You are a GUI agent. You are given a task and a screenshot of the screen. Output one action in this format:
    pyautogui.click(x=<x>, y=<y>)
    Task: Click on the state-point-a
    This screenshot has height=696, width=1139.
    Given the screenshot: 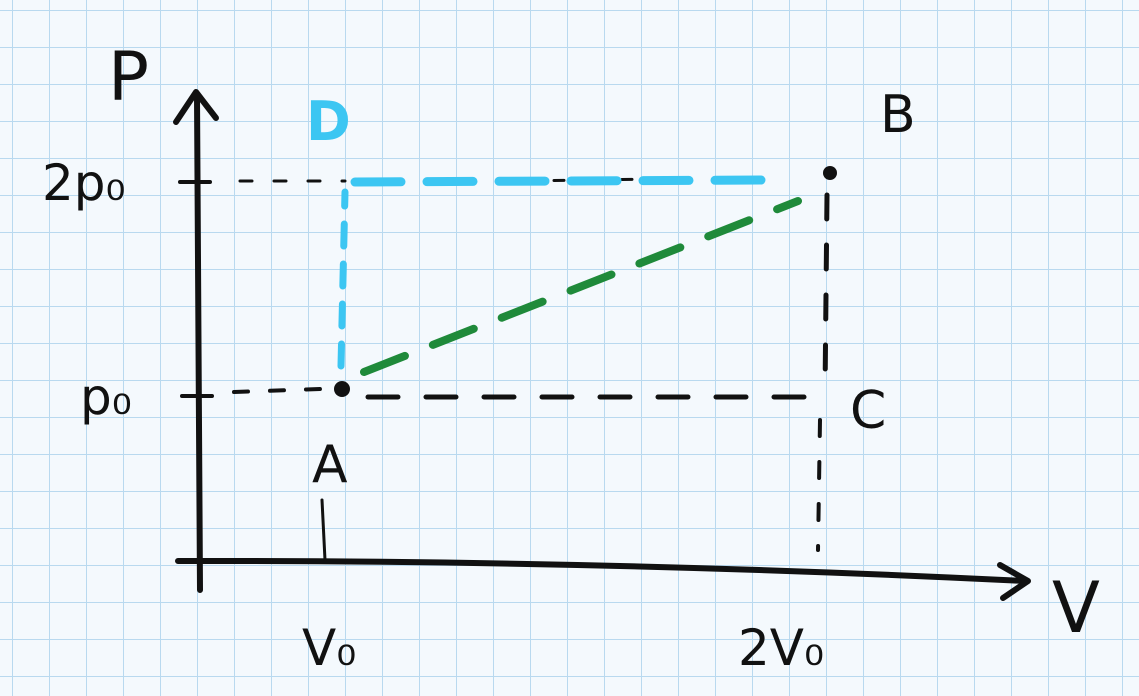 What is the action you would take?
    pyautogui.click(x=342, y=389)
    